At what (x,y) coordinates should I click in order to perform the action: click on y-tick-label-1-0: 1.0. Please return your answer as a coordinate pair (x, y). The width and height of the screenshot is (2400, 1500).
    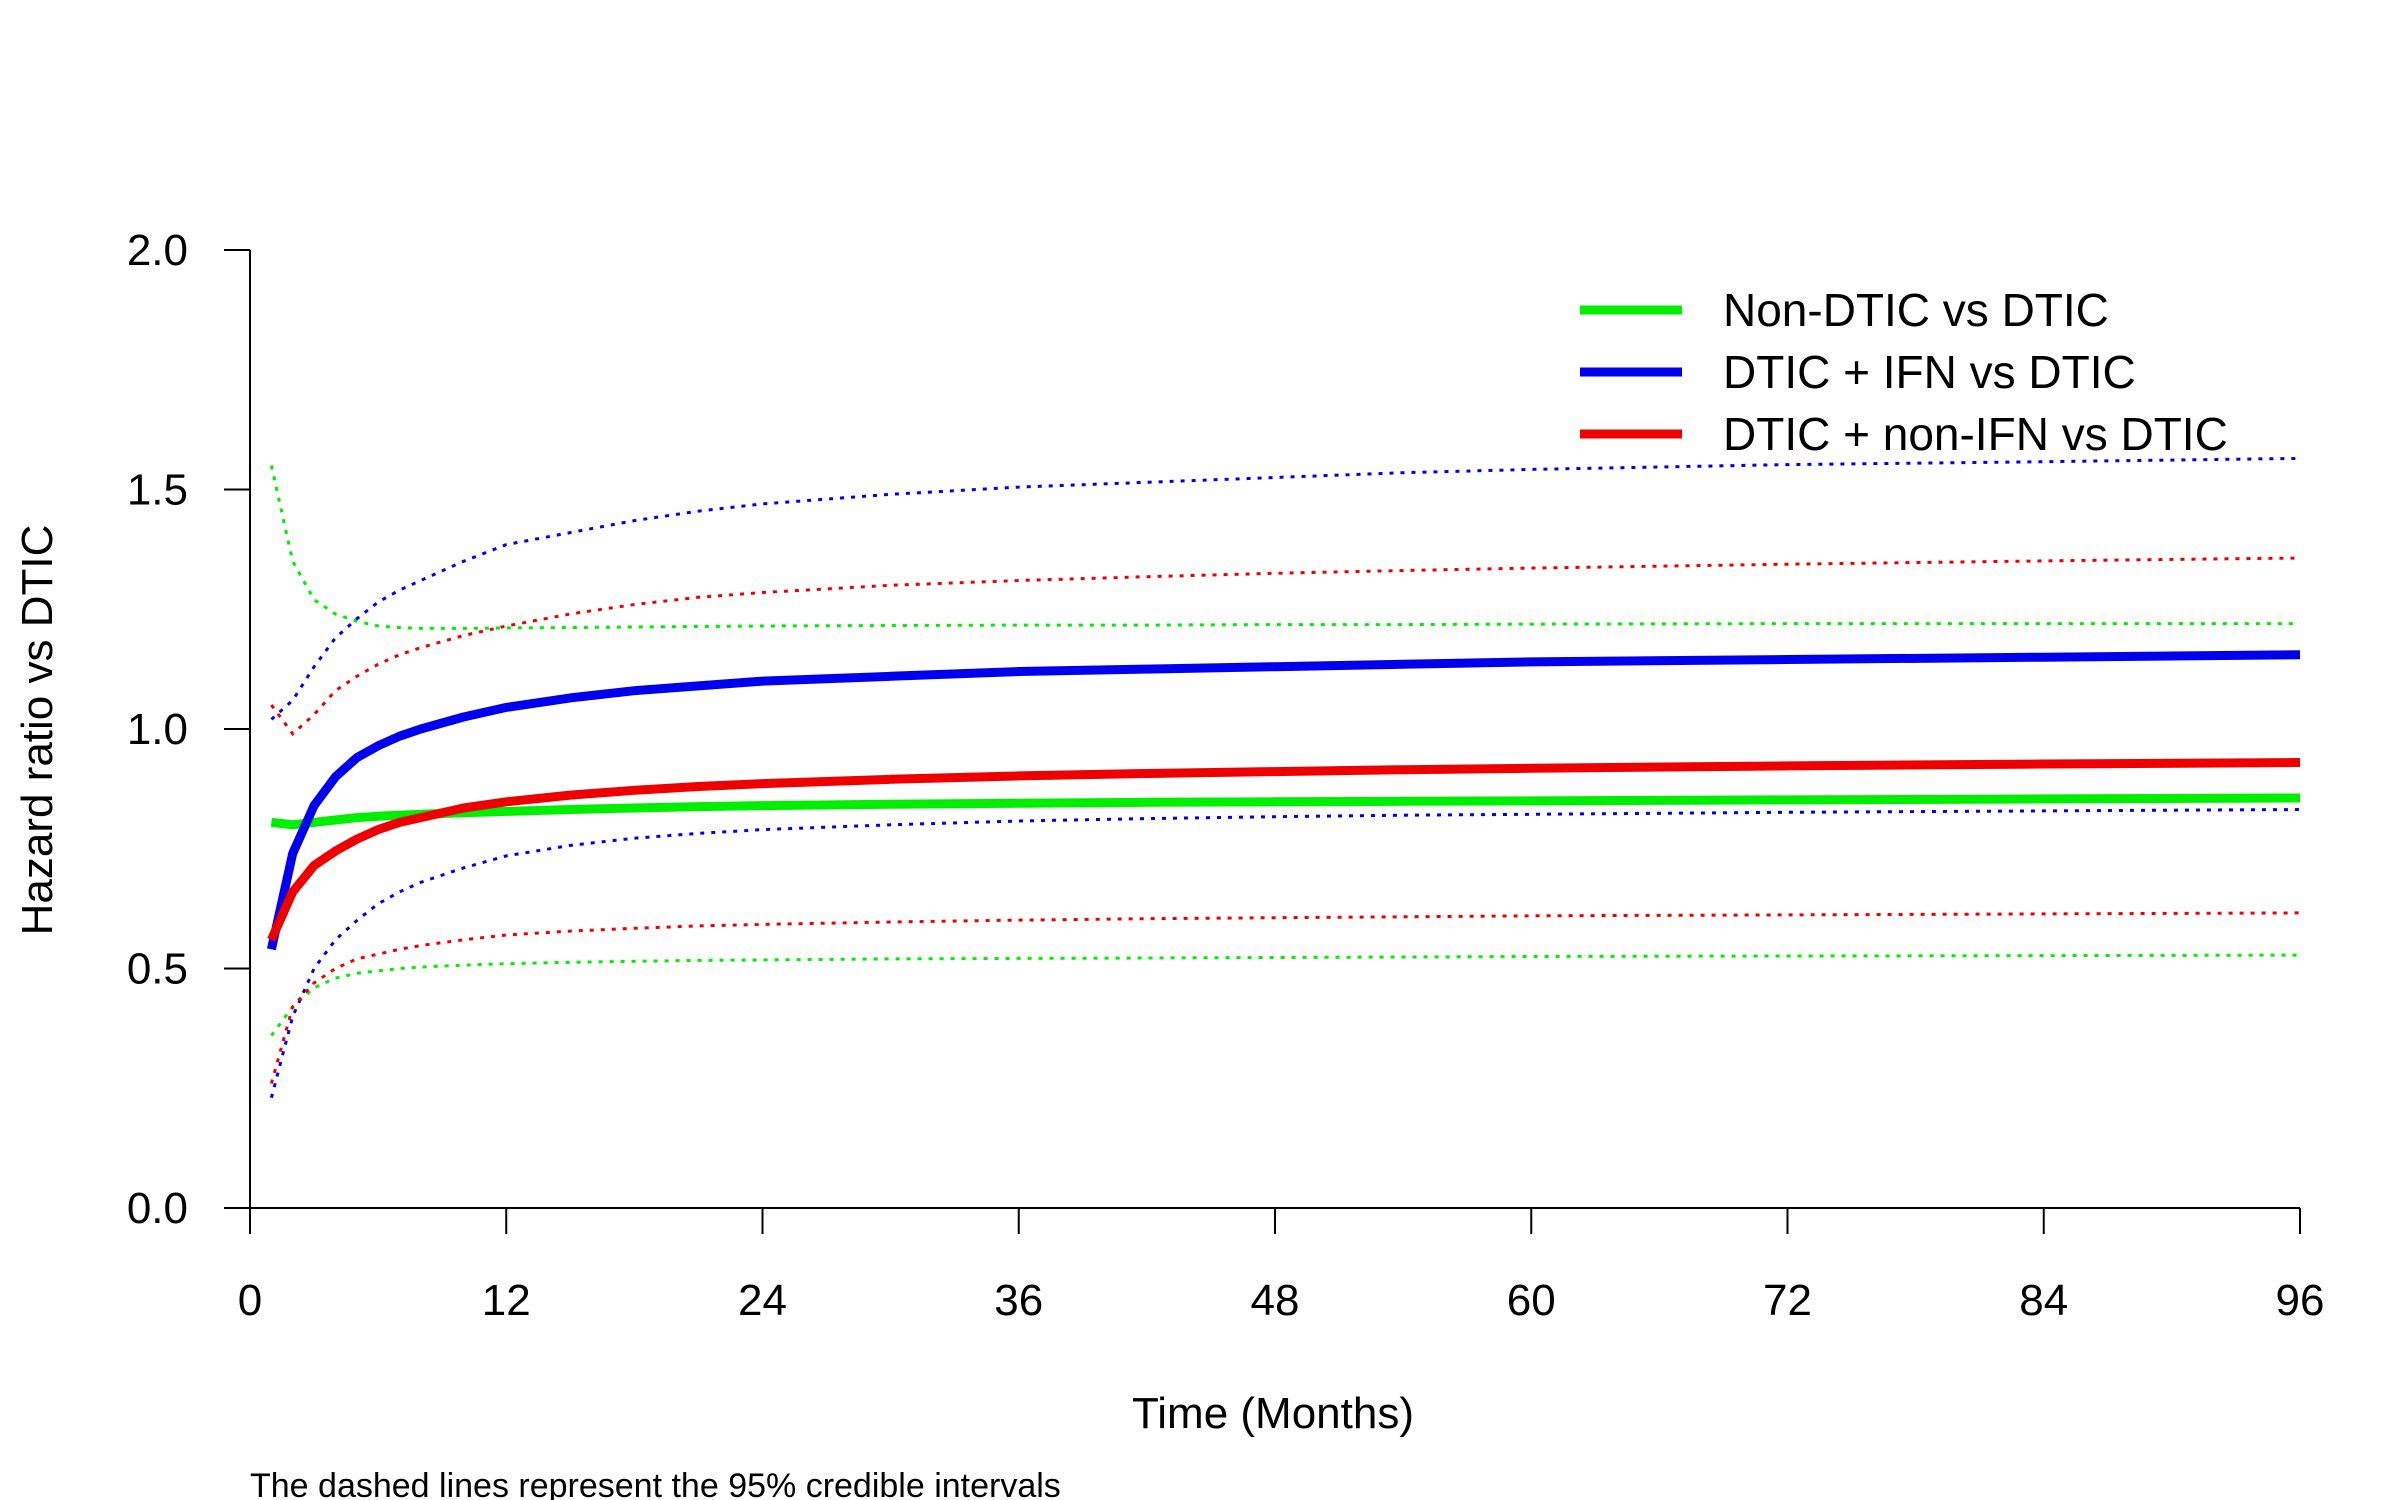
    Looking at the image, I should click on (157, 729).